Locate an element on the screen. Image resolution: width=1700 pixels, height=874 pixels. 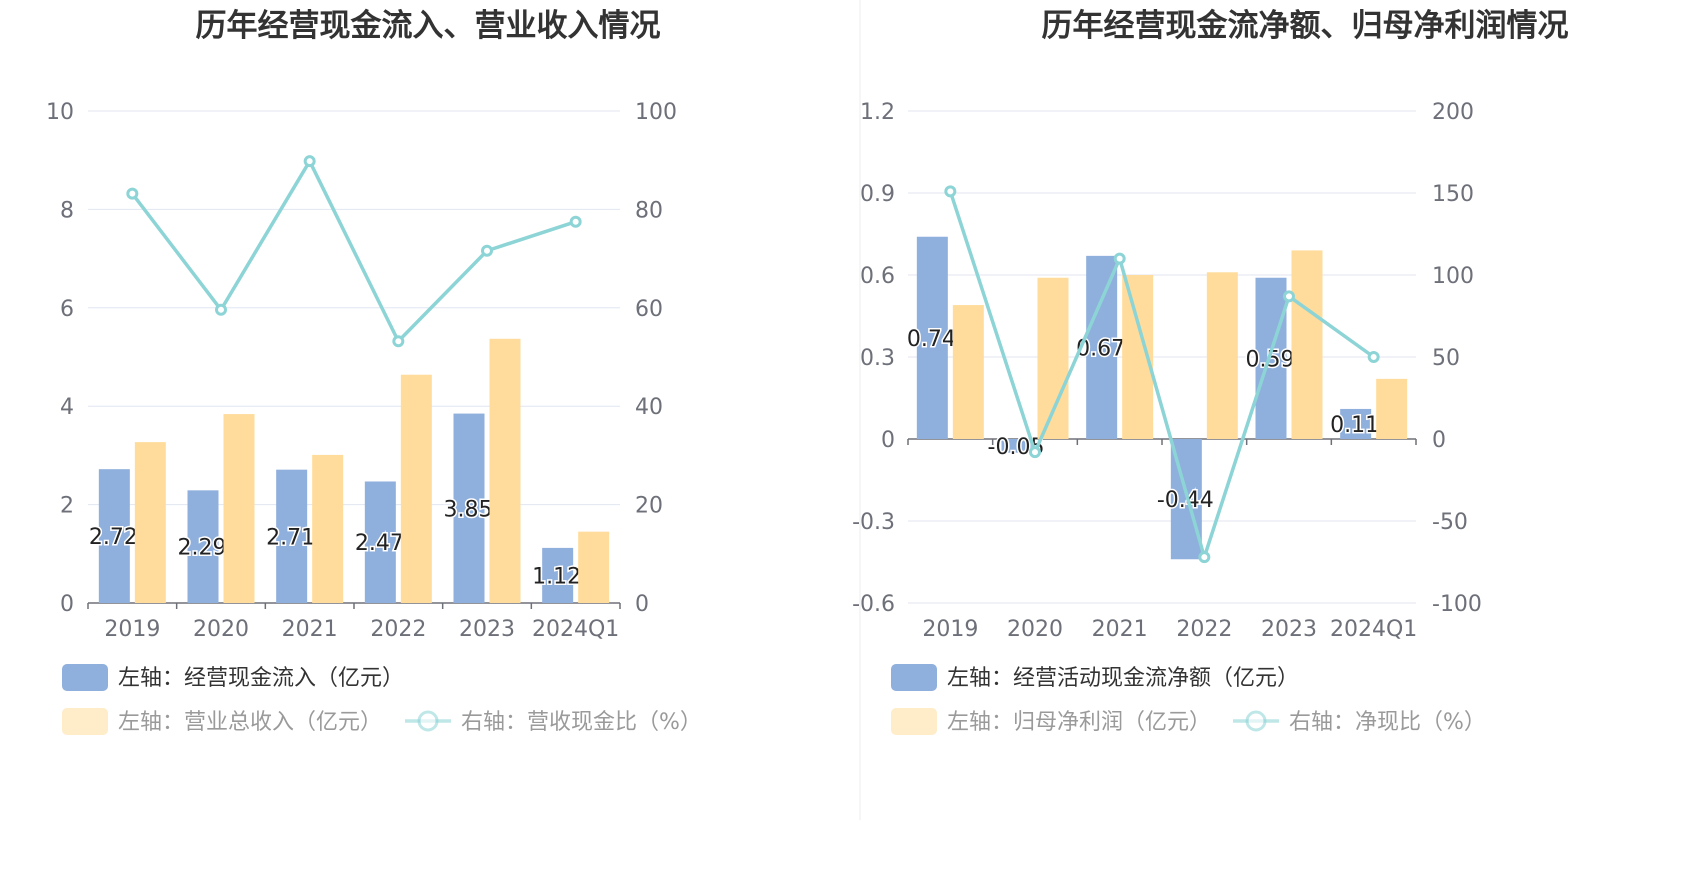
chart-title: 历年经营现金流入、营业收入情况 is located at coordinates (428, 26).